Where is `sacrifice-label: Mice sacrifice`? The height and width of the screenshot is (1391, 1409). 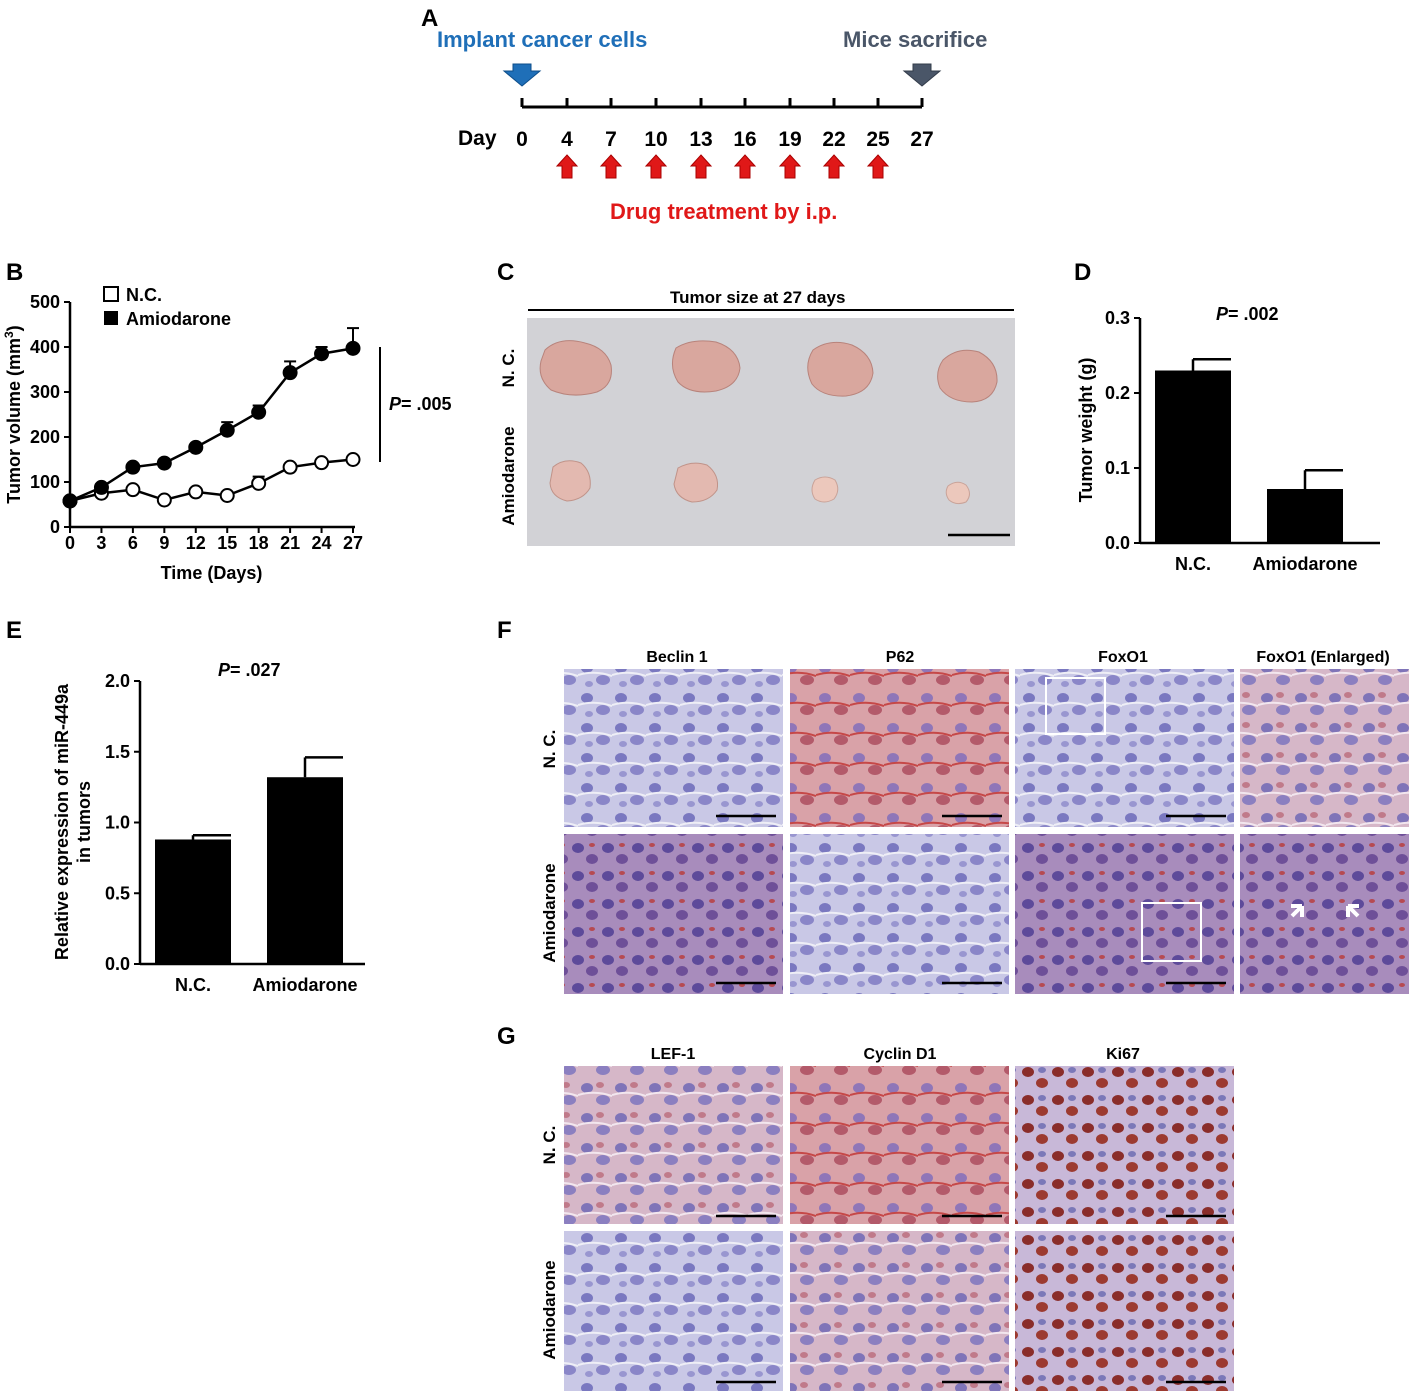
sacrifice-label: Mice sacrifice is located at coordinates (915, 39).